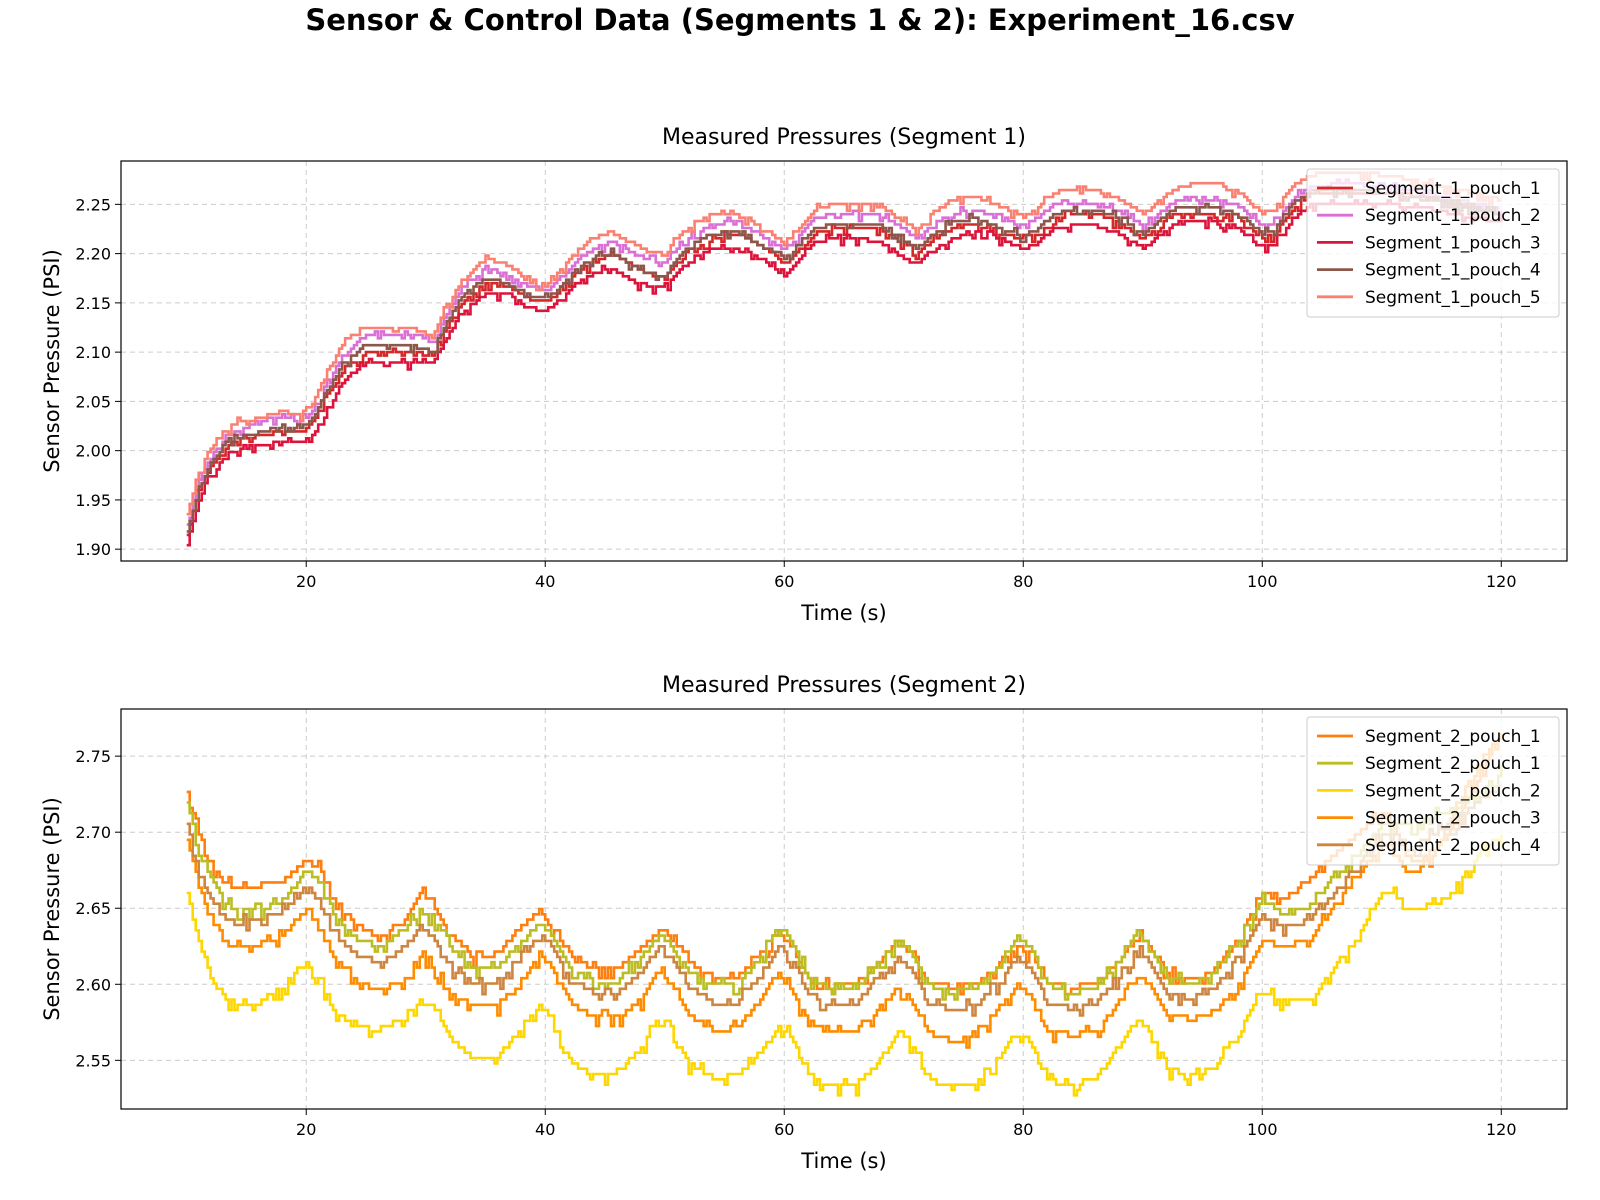  I want to click on y-tick-label: 2.55, so click(93, 1060).